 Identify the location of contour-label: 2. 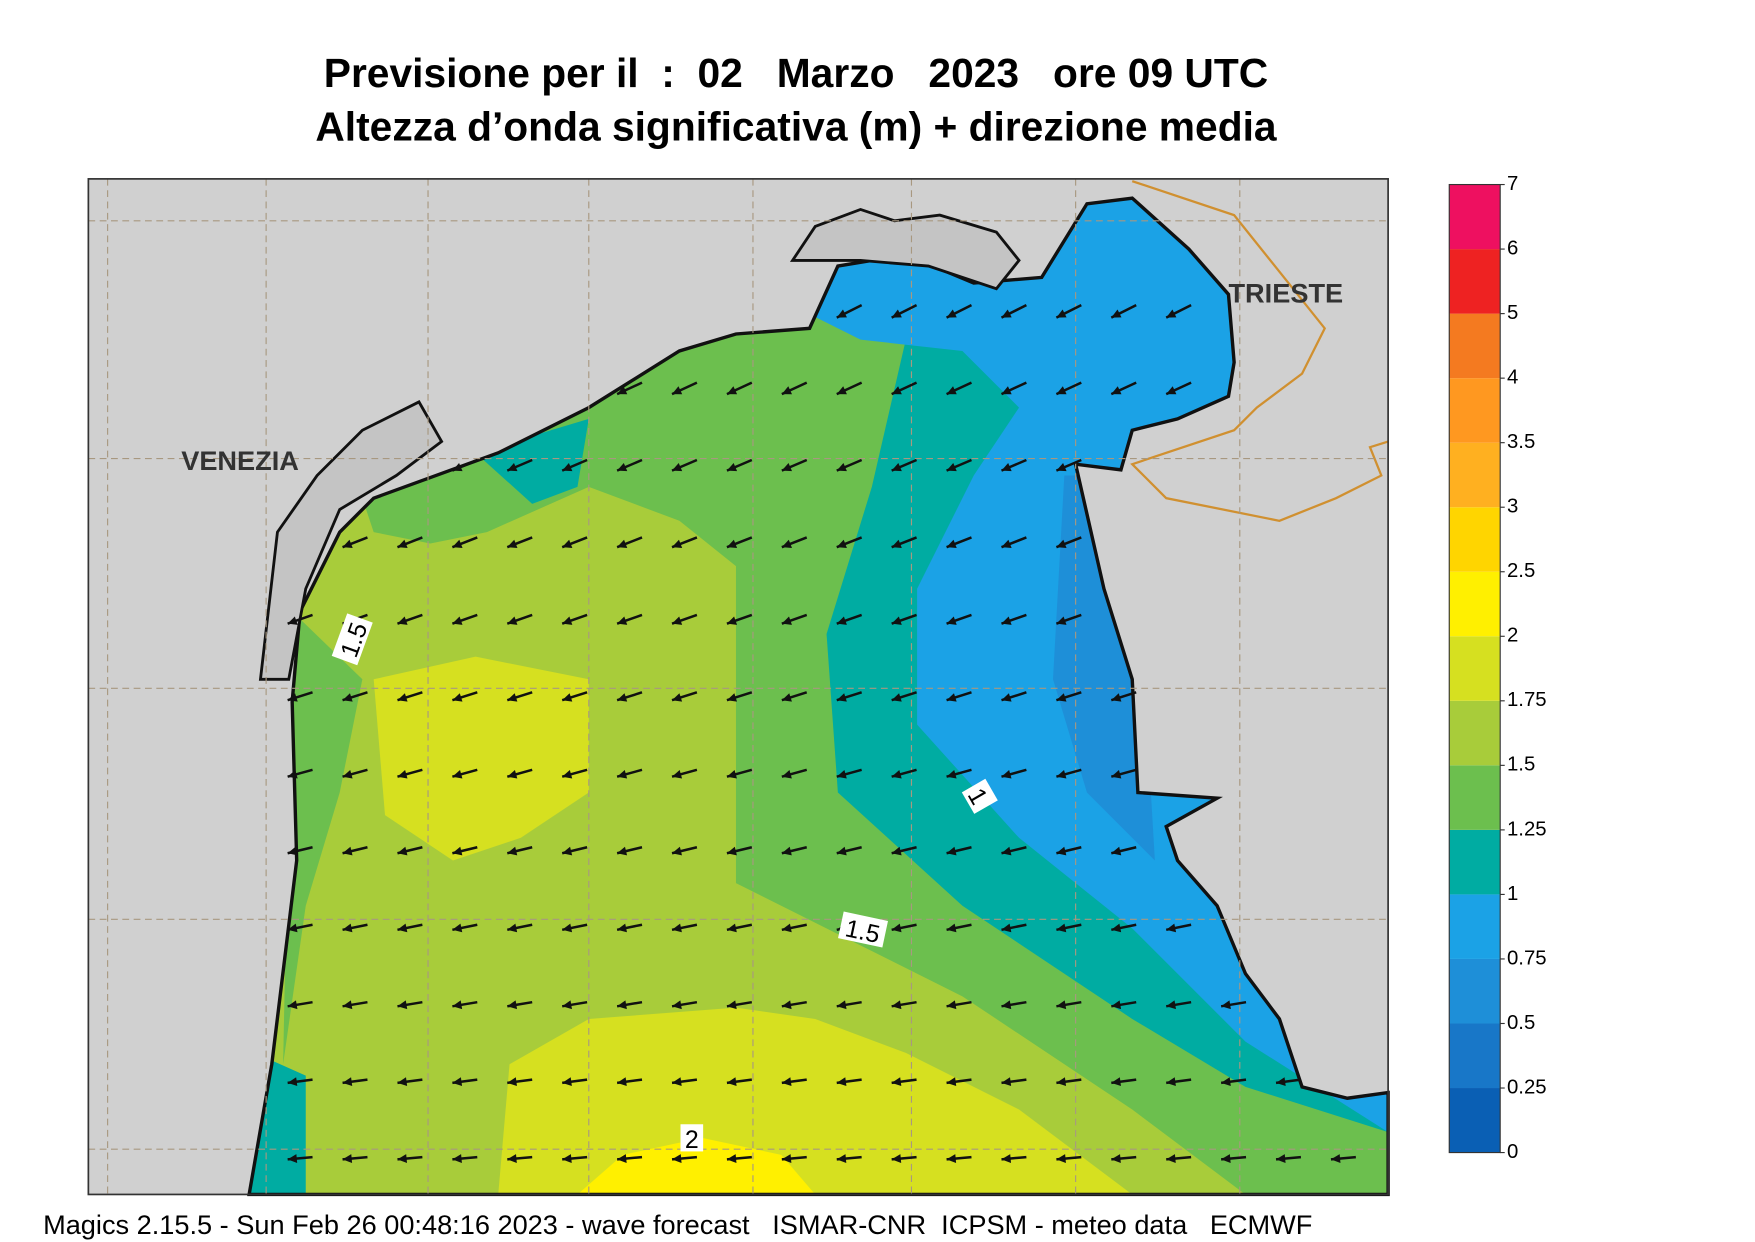
(692, 1140).